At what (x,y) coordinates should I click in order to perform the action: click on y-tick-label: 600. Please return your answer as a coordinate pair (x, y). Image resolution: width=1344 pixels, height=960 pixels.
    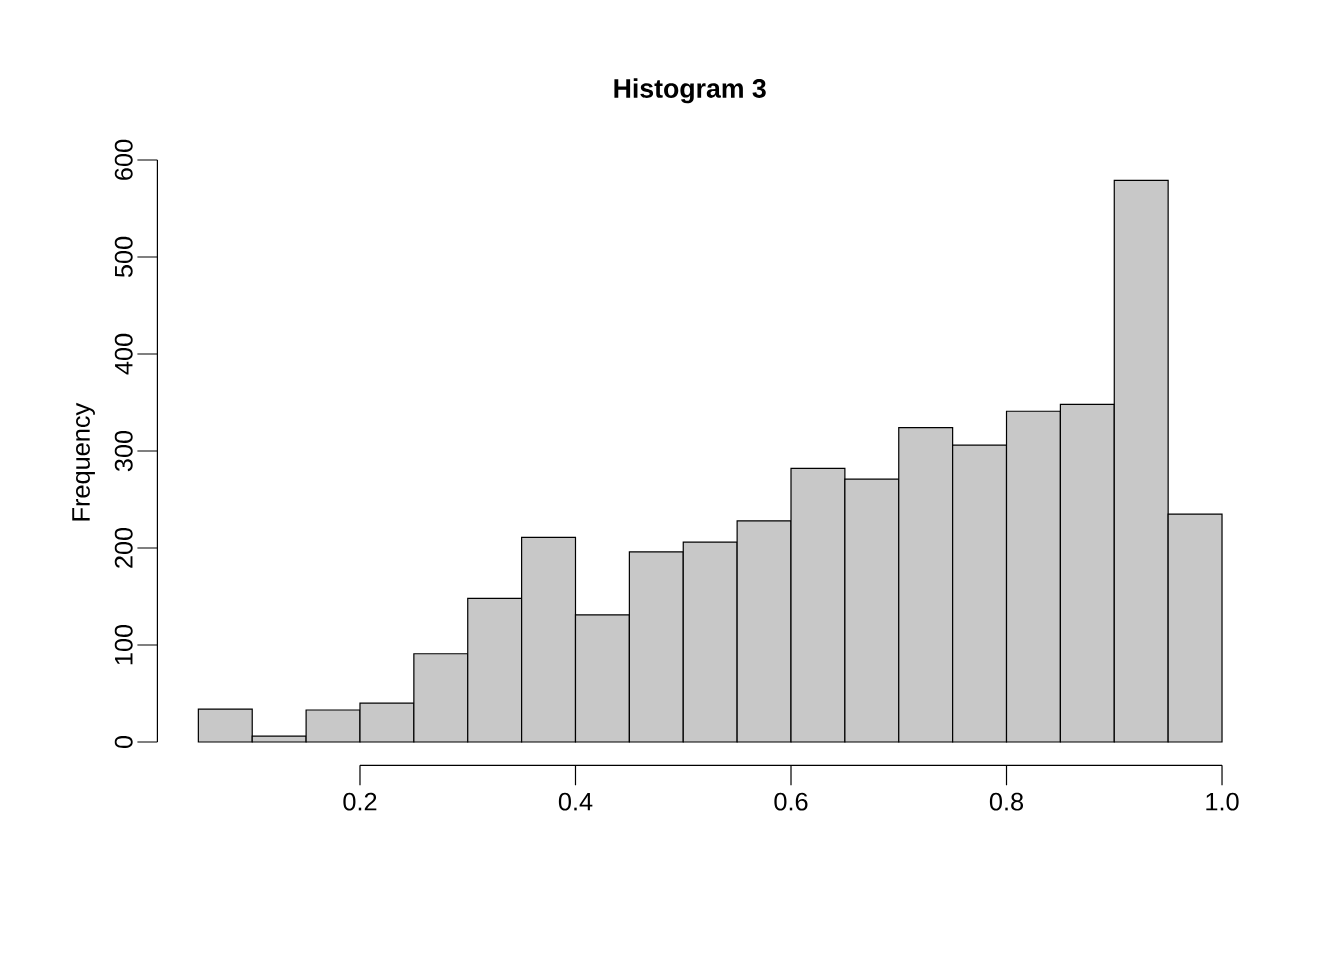
    Looking at the image, I should click on (123, 159).